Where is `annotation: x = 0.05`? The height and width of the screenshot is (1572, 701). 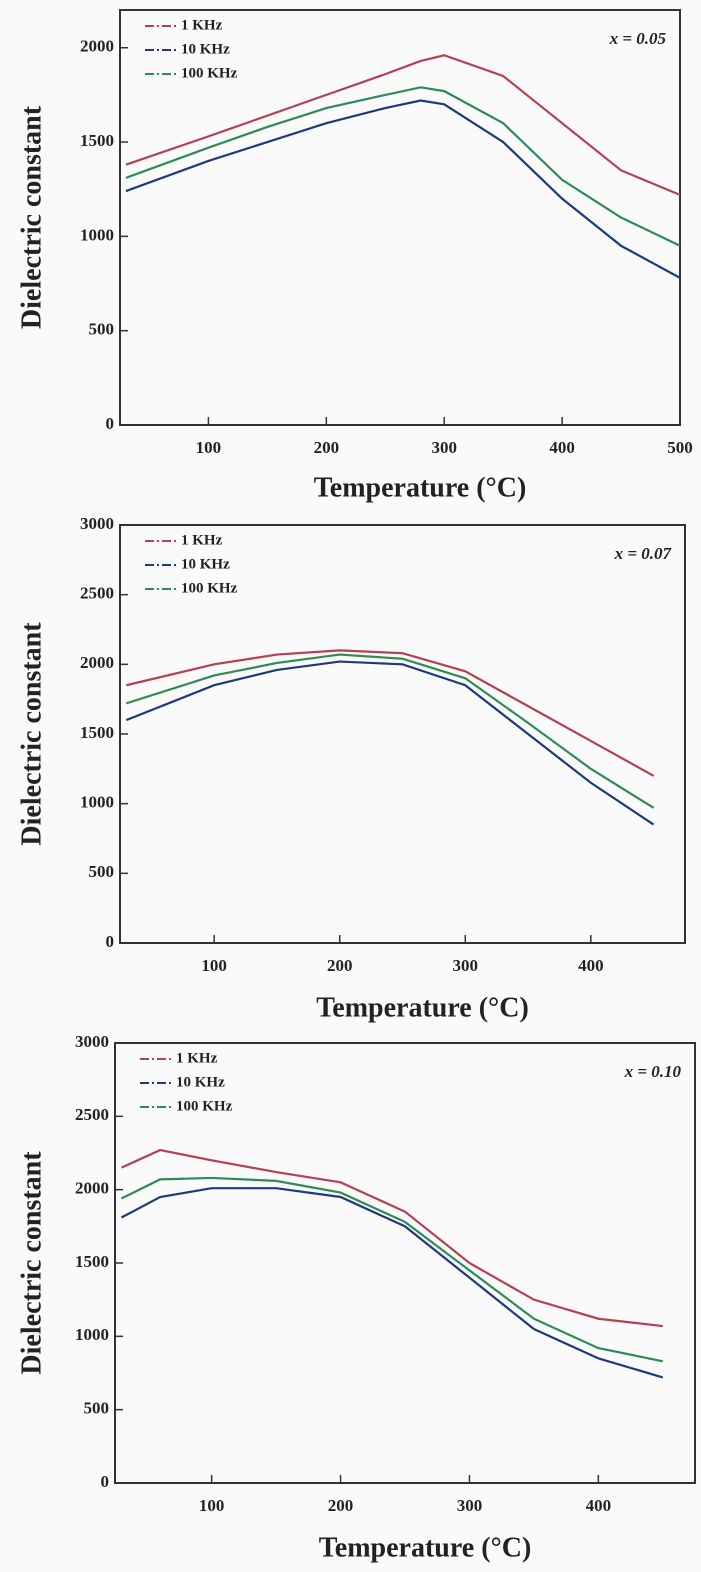 annotation: x = 0.05 is located at coordinates (638, 38).